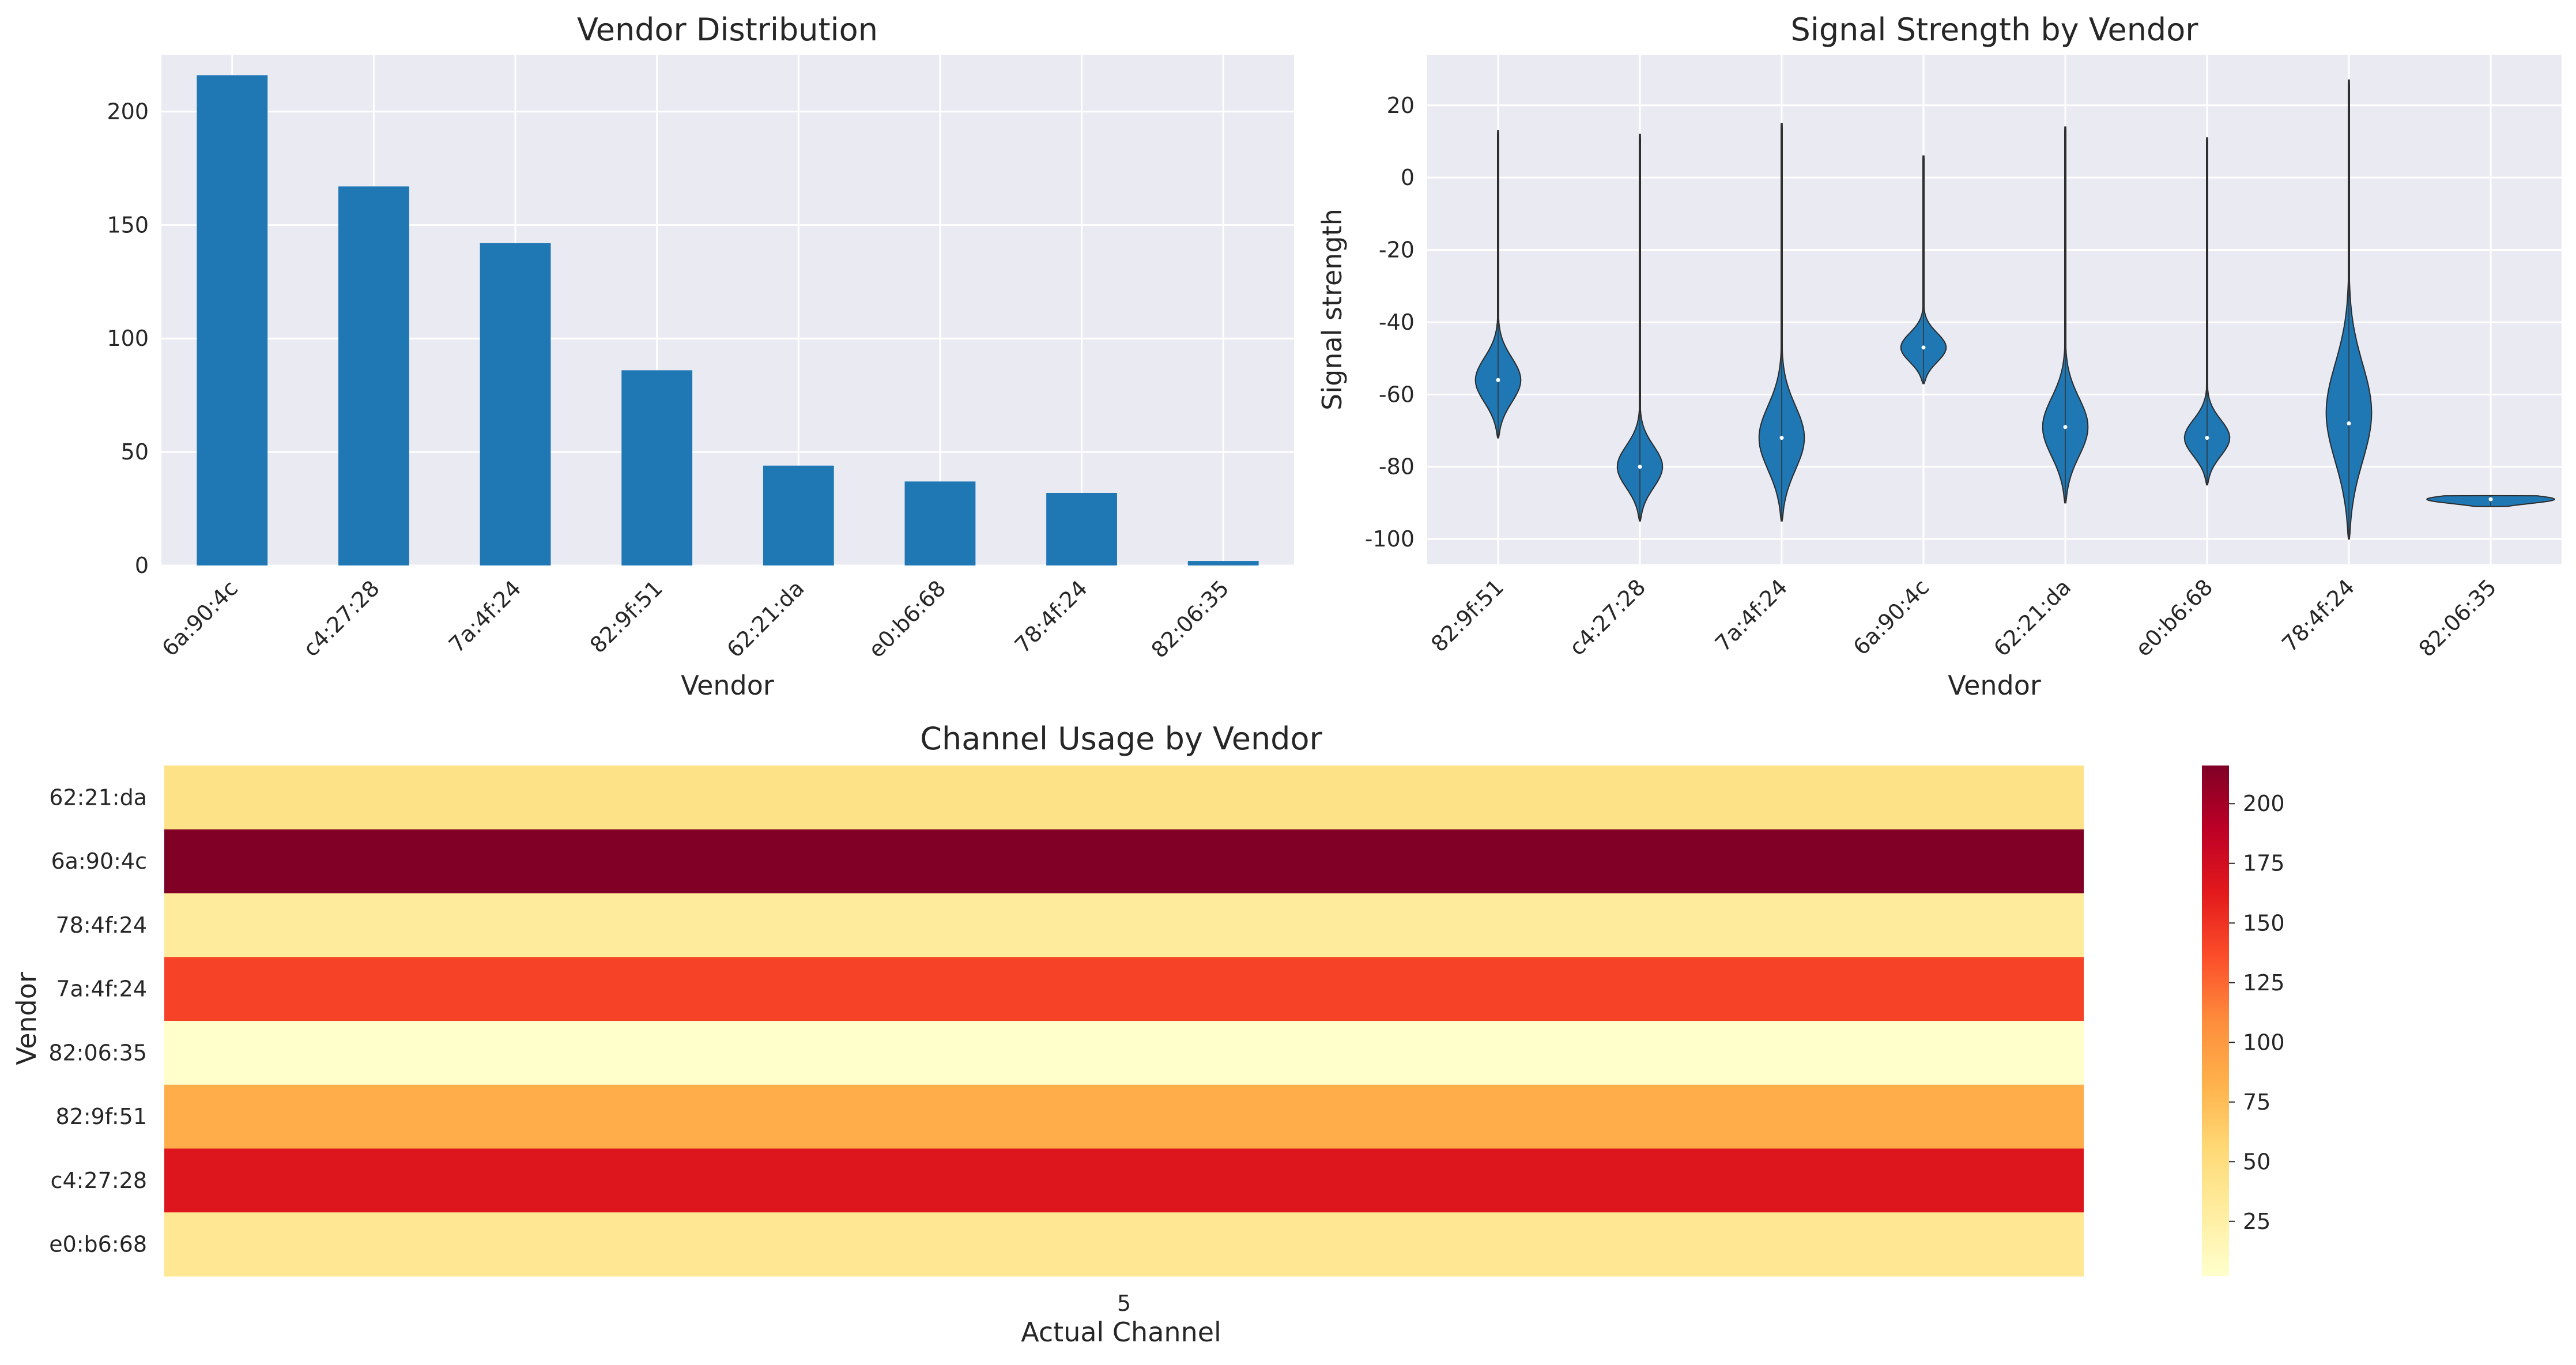  Describe the element at coordinates (2207, 312) in the screenshot. I see `violin-e0b668` at that location.